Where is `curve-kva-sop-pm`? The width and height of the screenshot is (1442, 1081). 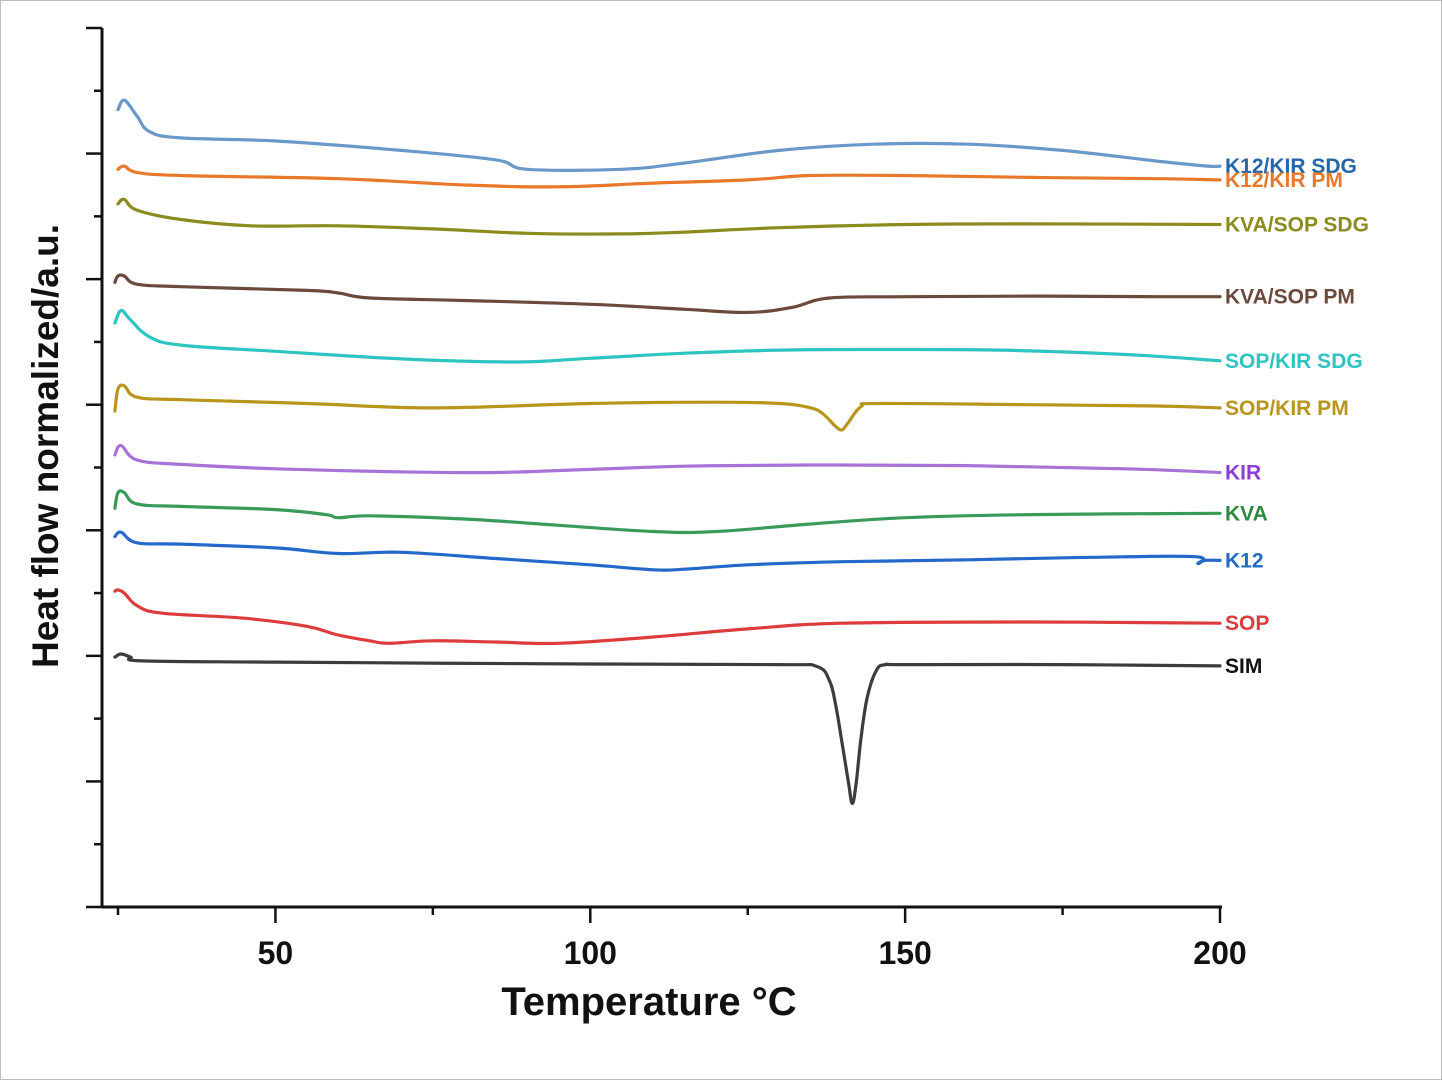
curve-kva-sop-pm is located at coordinates (667, 294).